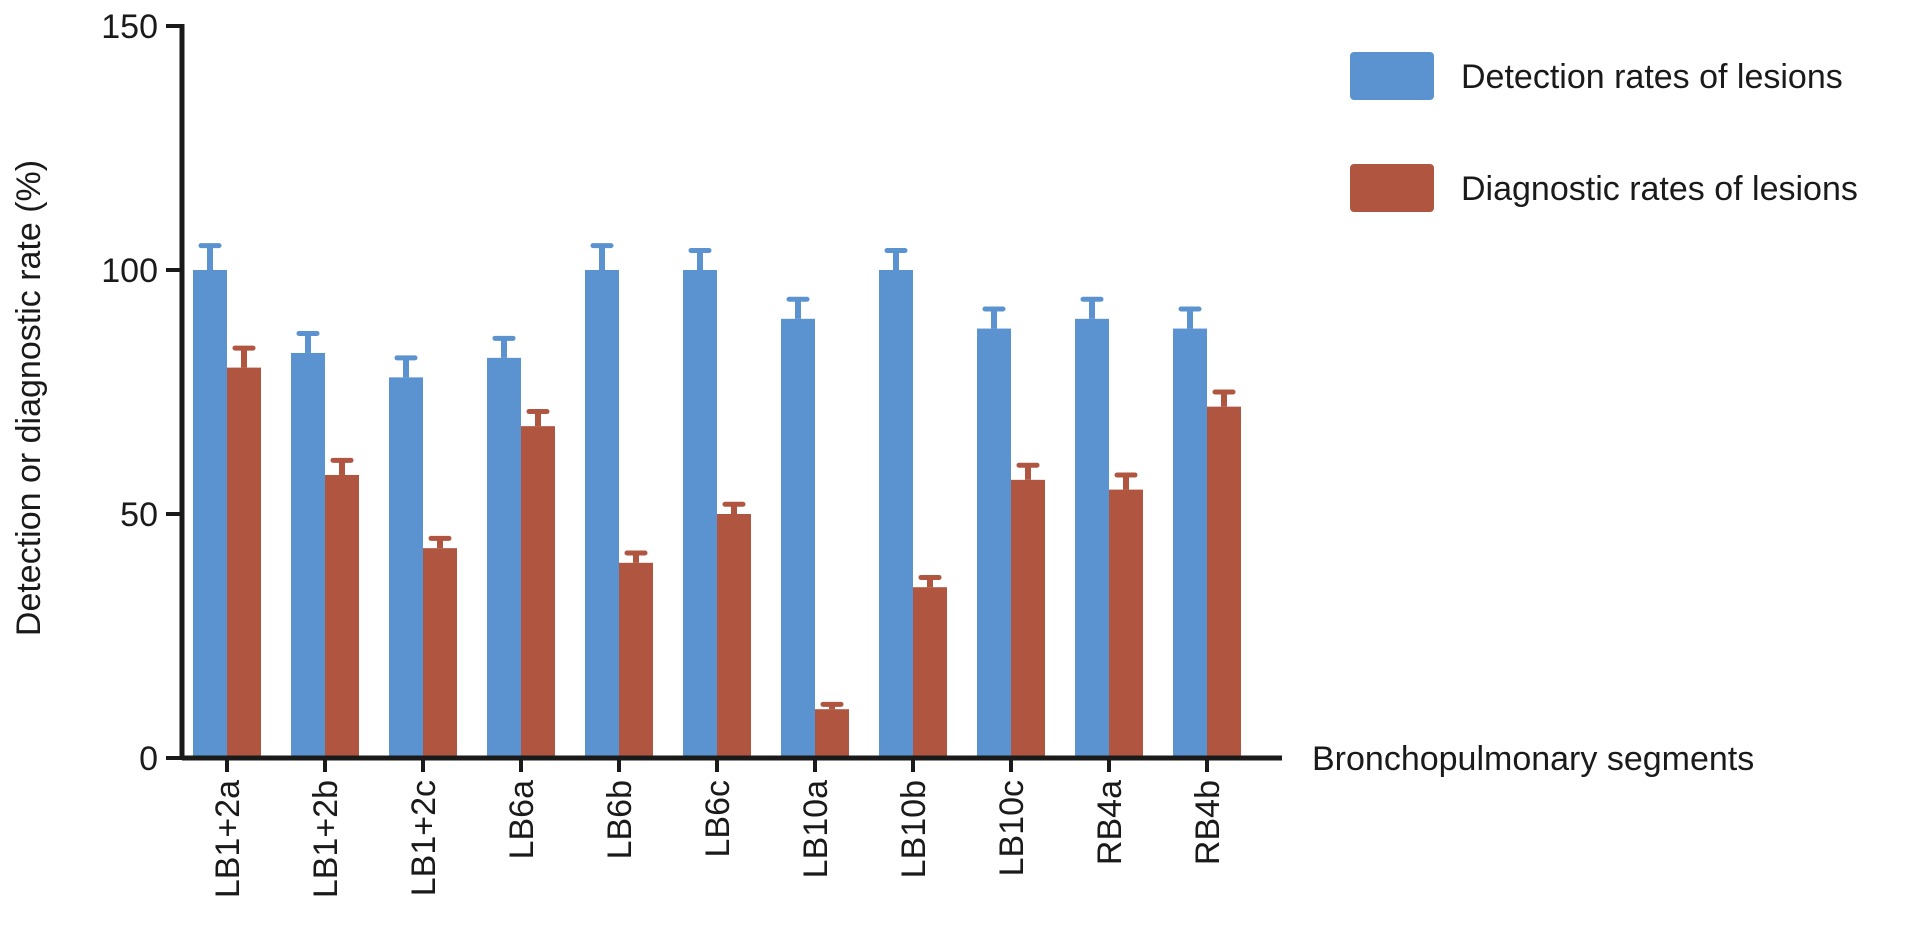 This screenshot has height=939, width=1913. Describe the element at coordinates (129, 27) in the screenshot. I see `y-tick-label-3: 150` at that location.